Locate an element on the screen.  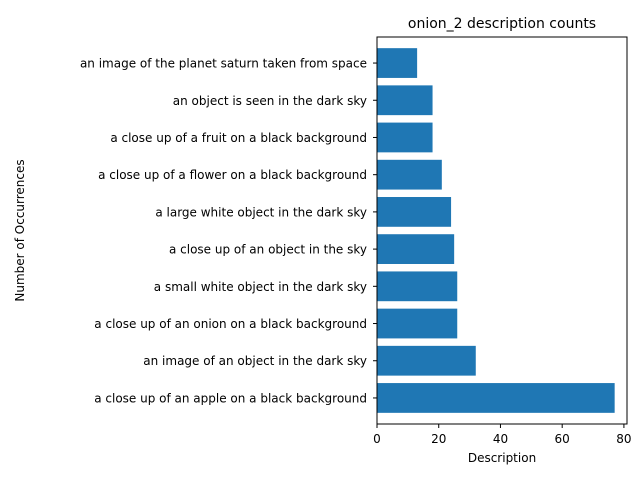
y-tick-label: a close up of an object in the sky is located at coordinates (268, 250).